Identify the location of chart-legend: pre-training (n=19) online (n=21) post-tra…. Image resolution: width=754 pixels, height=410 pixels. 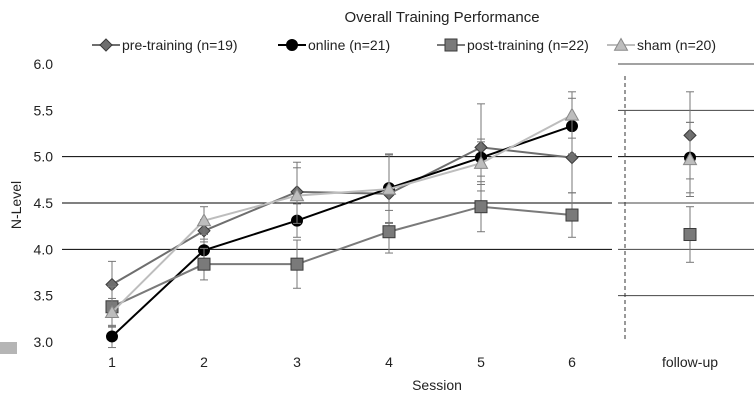
(404, 45).